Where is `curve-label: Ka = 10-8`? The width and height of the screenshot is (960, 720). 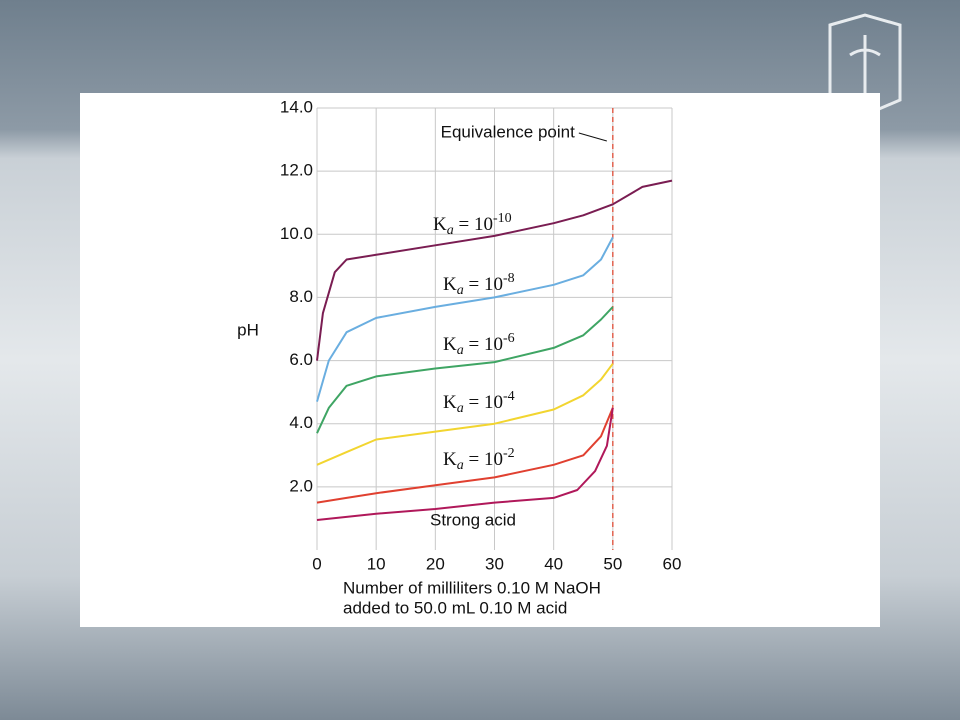 curve-label: Ka = 10-8 is located at coordinates (479, 284).